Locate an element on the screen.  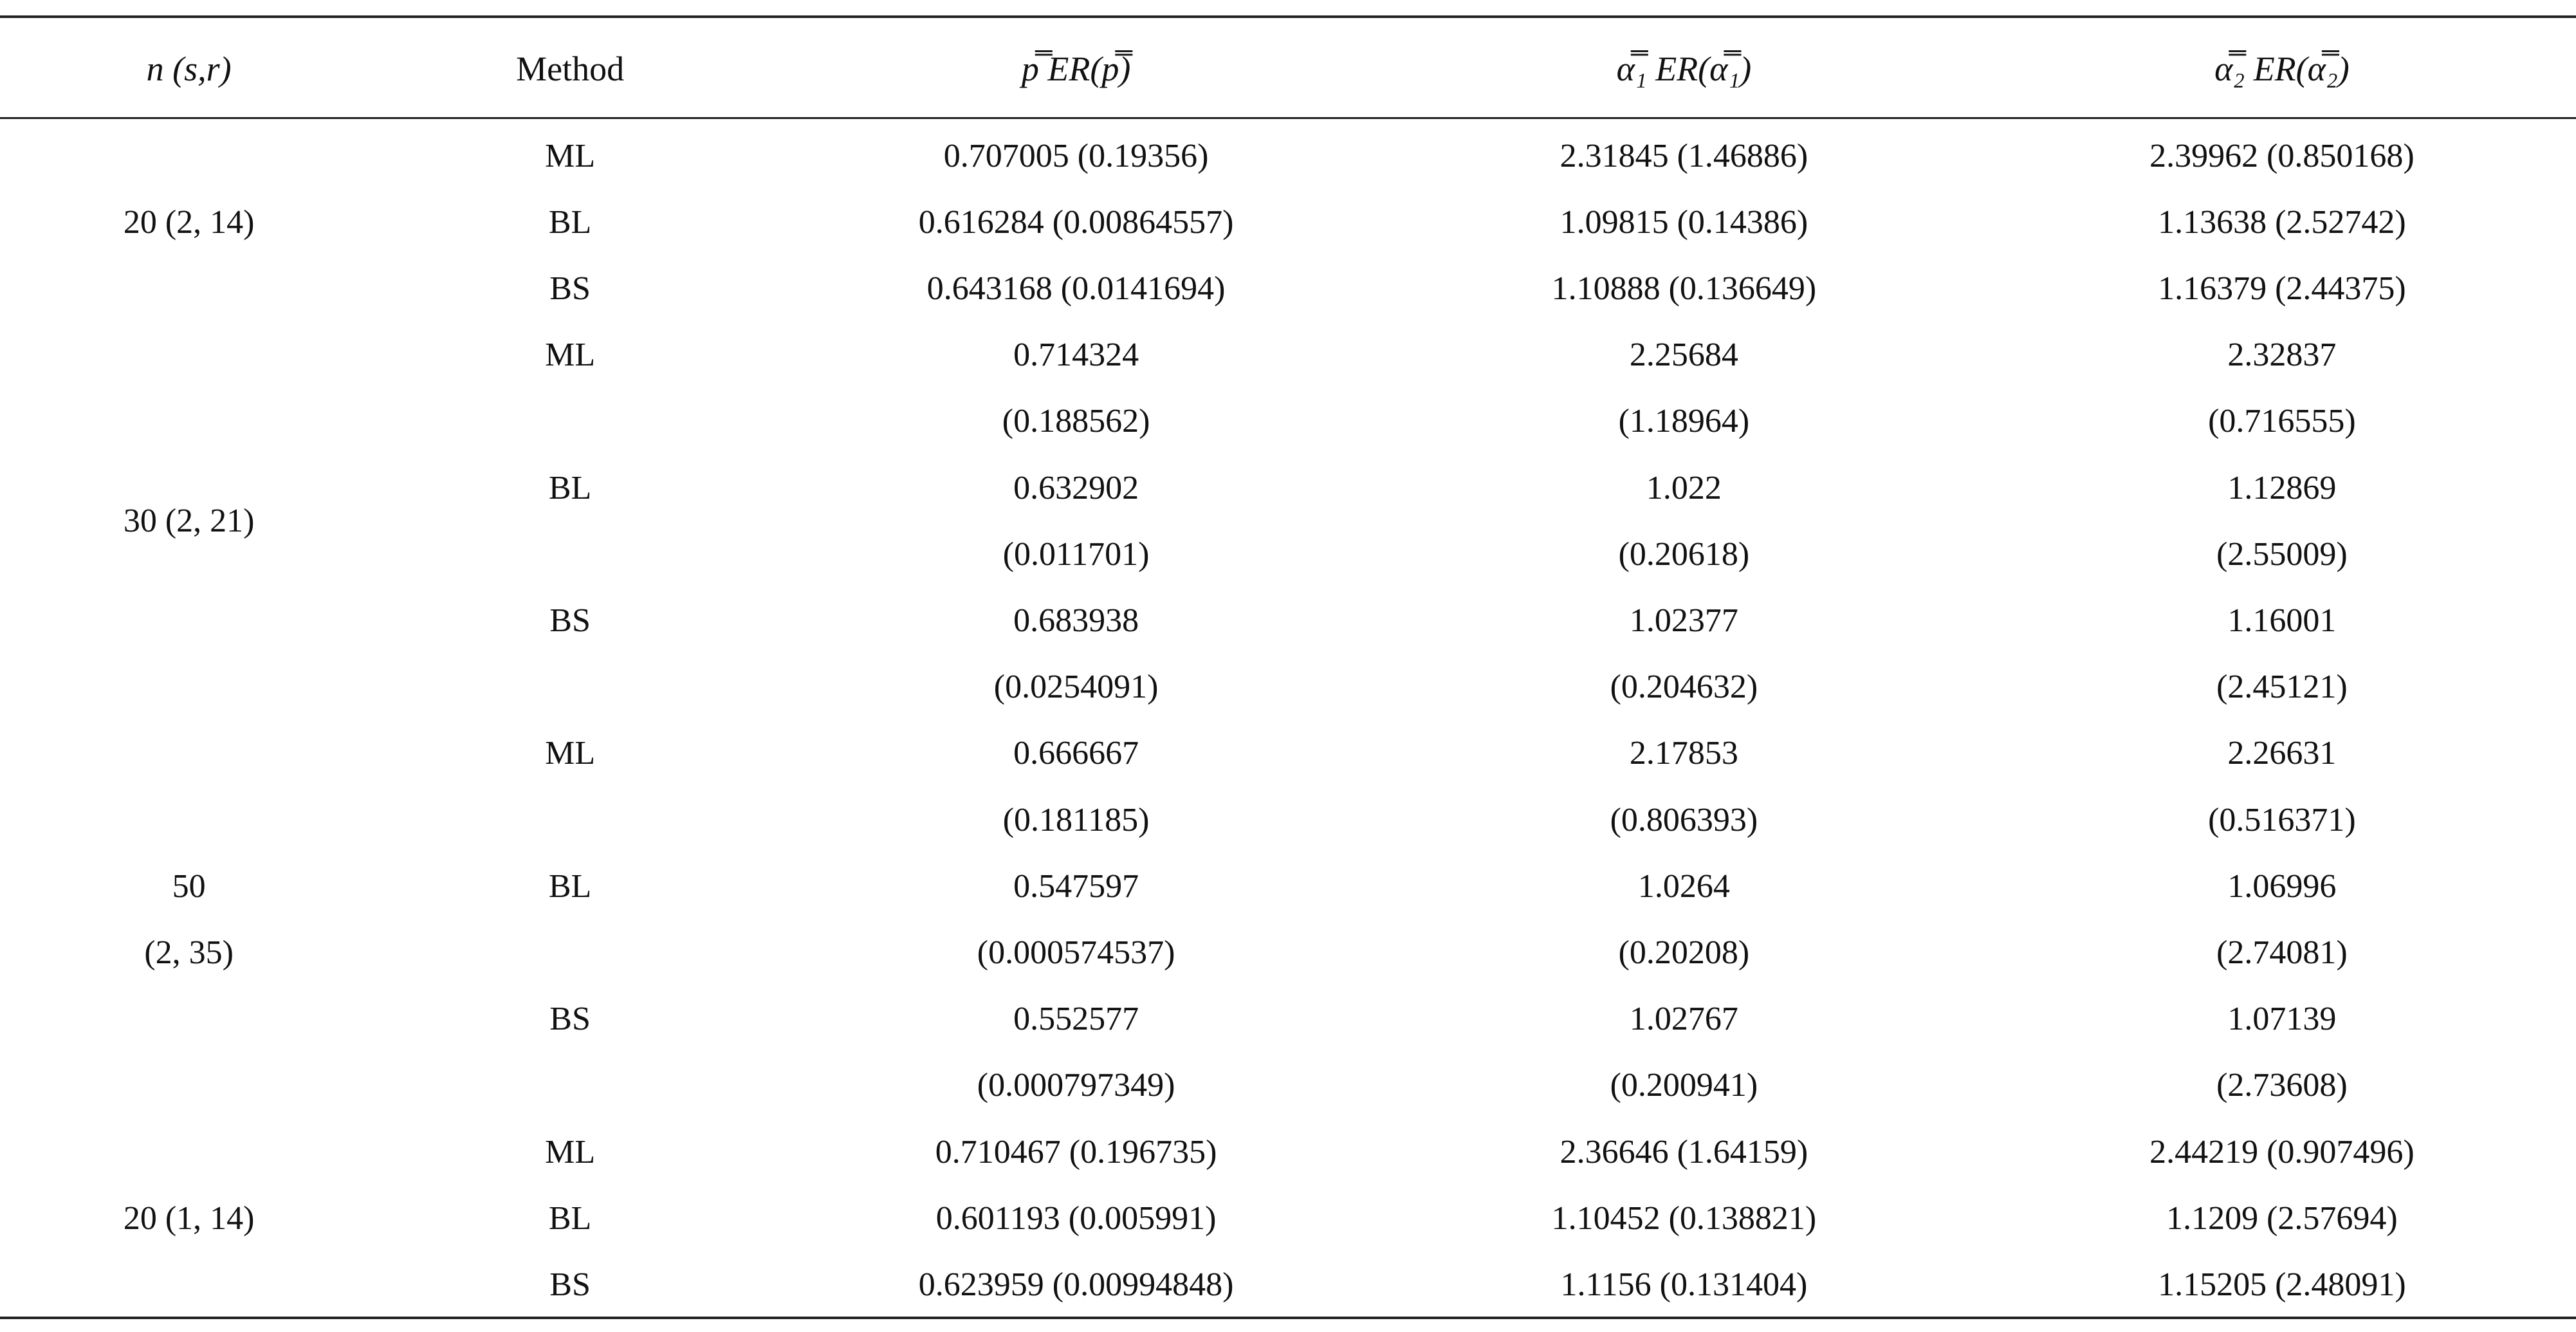
value-cell: 1.10888 (0.136649) is located at coordinates (1684, 288).